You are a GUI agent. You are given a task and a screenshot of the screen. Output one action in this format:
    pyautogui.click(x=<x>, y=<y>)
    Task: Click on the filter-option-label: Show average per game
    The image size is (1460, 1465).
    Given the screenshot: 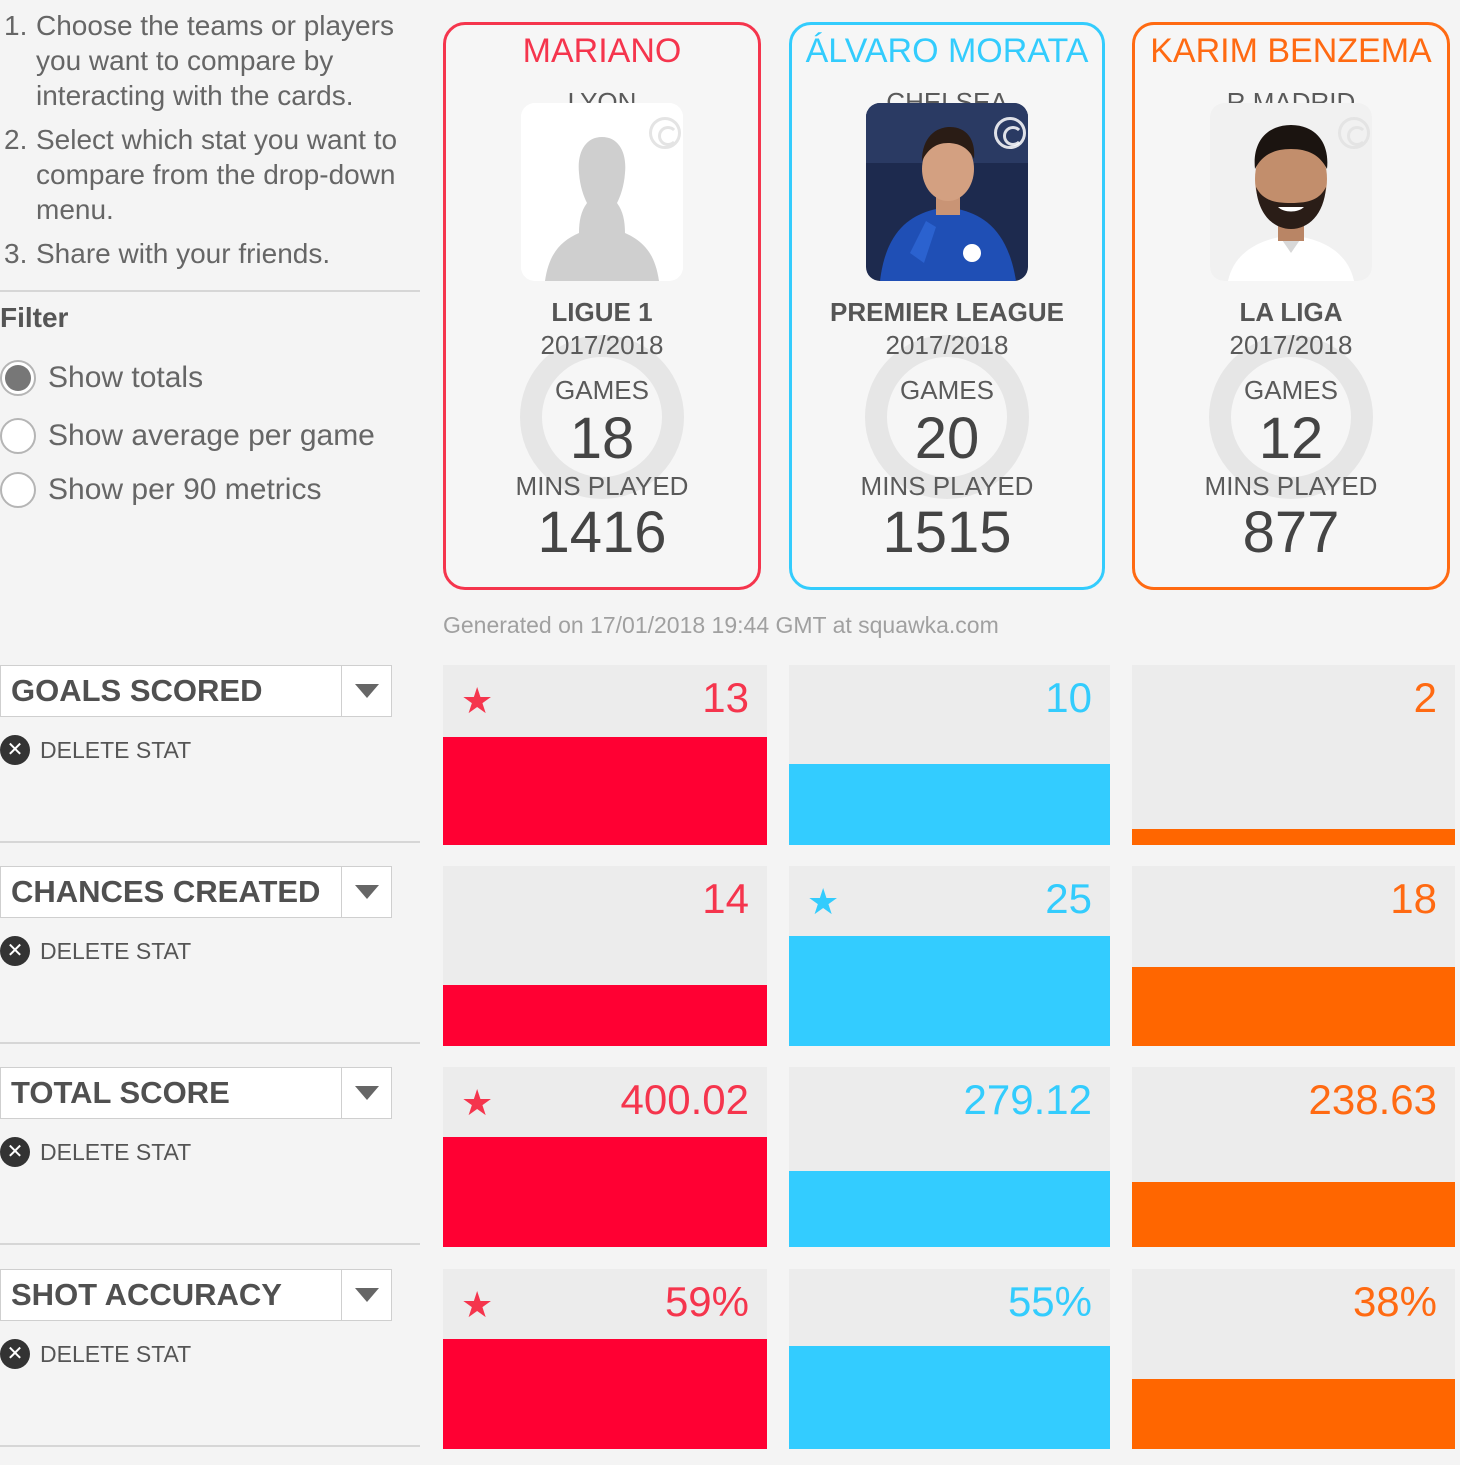 What is the action you would take?
    pyautogui.click(x=211, y=435)
    